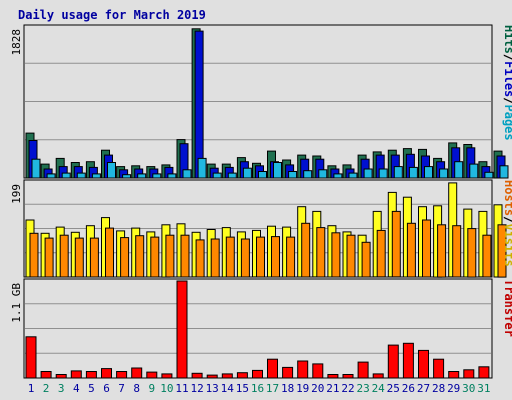  Describe the element at coordinates (16, 194) in the screenshot. I see `y-axis-max-label: 199` at that location.